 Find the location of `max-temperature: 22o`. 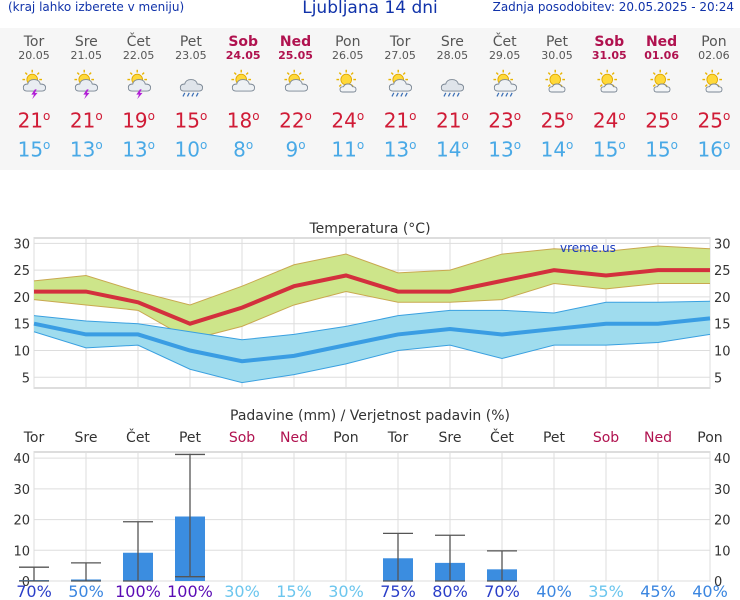

max-temperature: 22o is located at coordinates (295, 120).